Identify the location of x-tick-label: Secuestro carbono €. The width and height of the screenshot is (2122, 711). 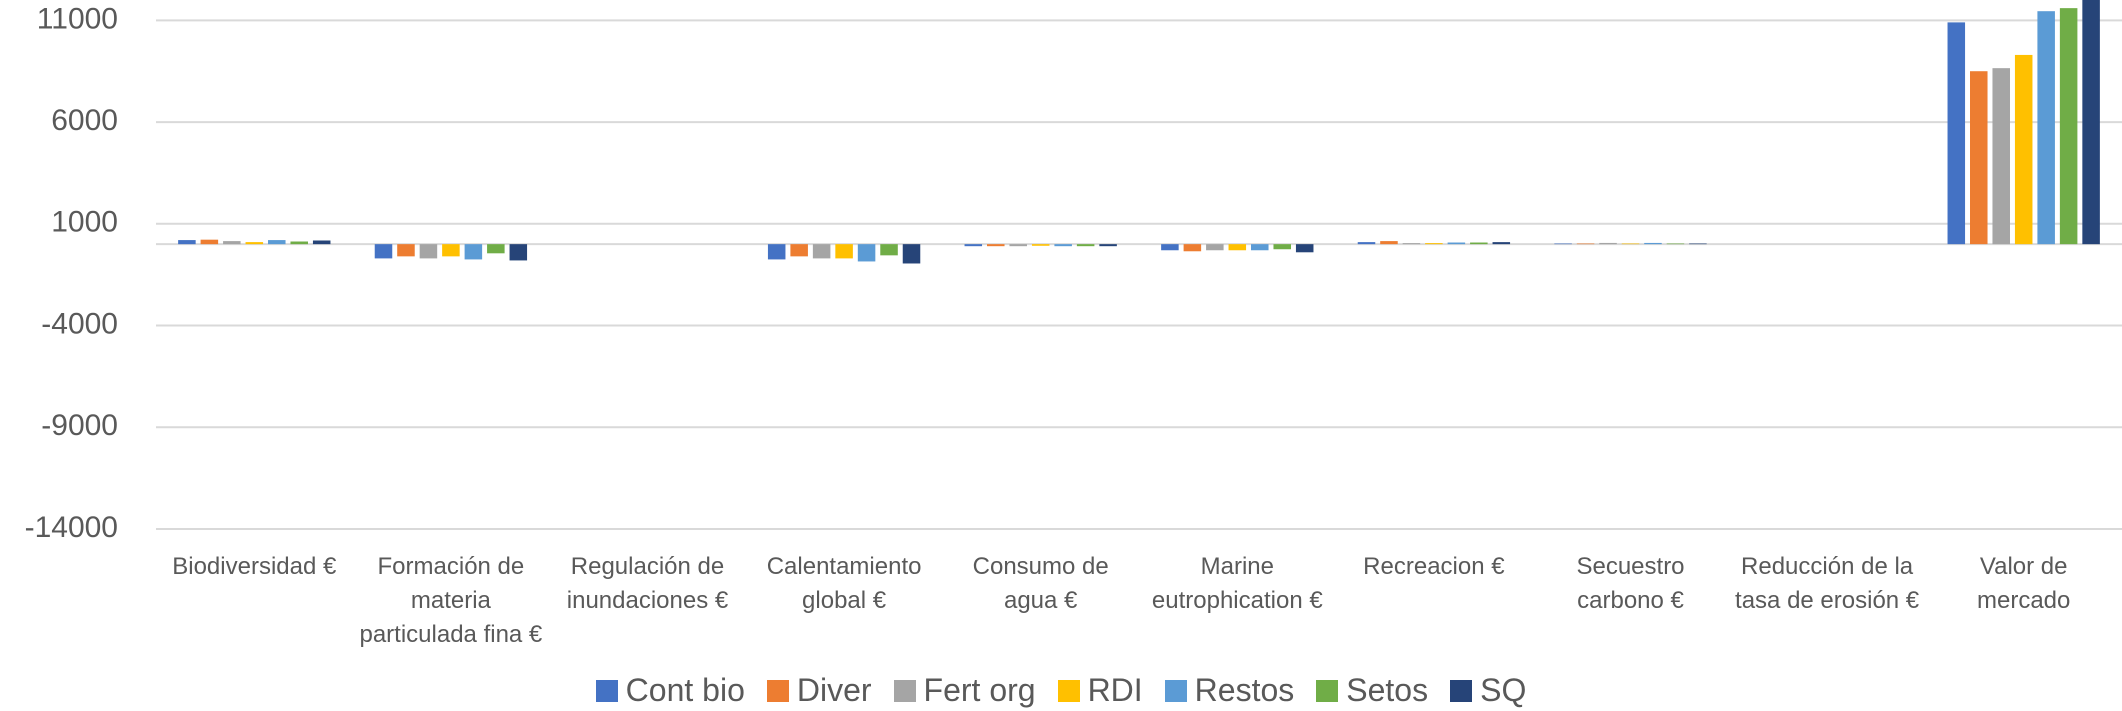
(1630, 583).